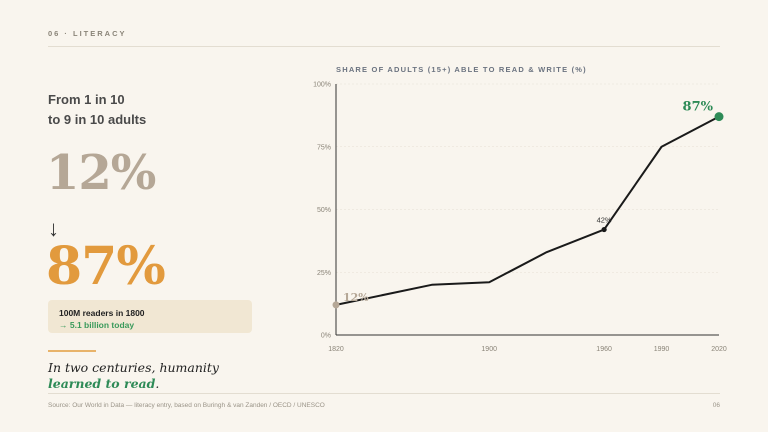 The width and height of the screenshot is (768, 432). I want to click on start-point, so click(336, 305).